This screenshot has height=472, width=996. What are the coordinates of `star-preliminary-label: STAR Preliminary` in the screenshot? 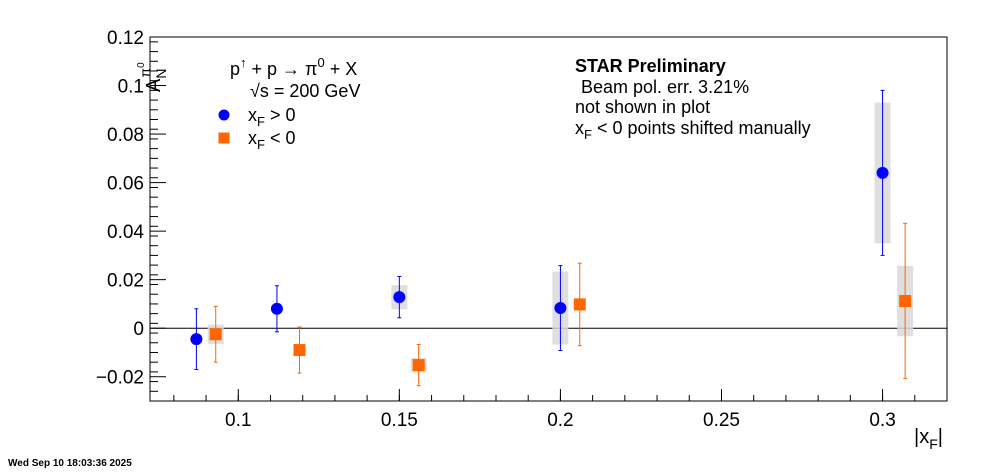 It's located at (650, 66).